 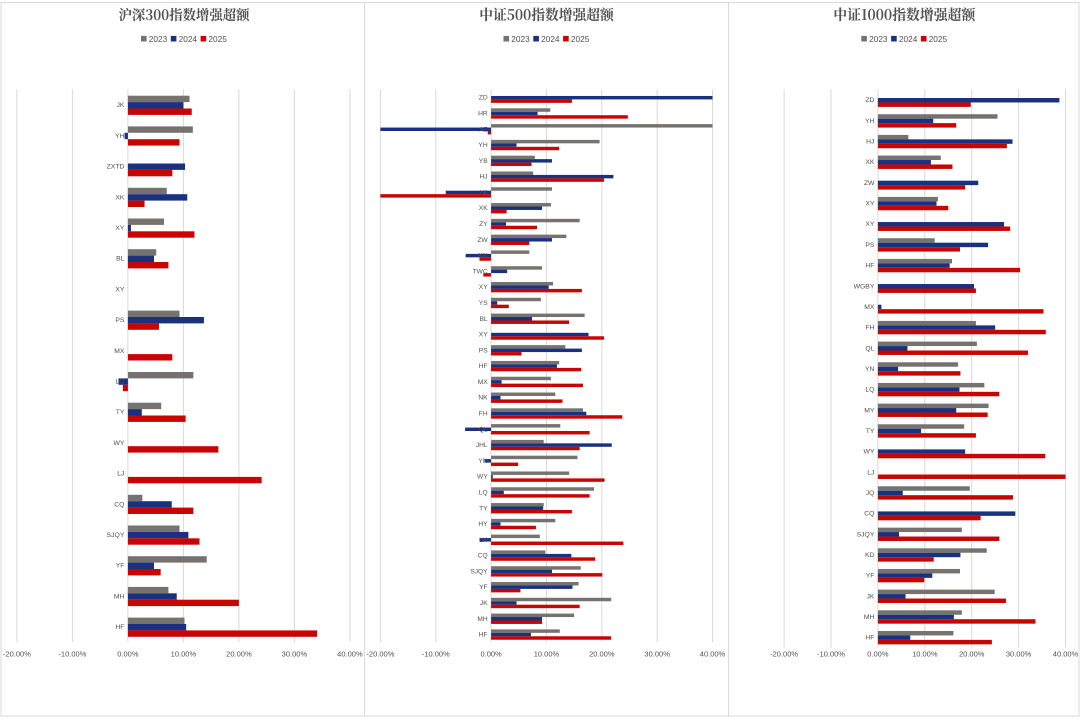 I want to click on svg-text: NK, so click(x=483, y=398).